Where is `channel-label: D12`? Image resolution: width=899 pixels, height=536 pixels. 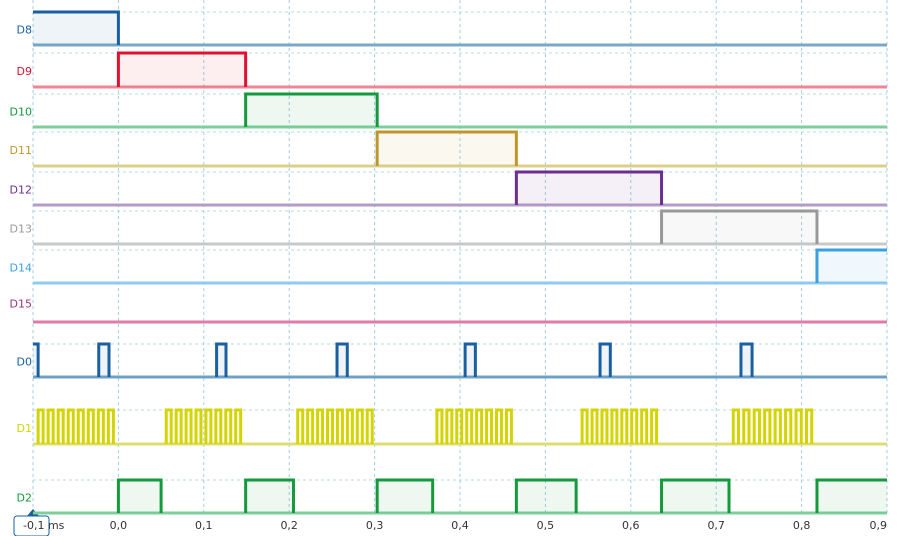
channel-label: D12 is located at coordinates (21, 190).